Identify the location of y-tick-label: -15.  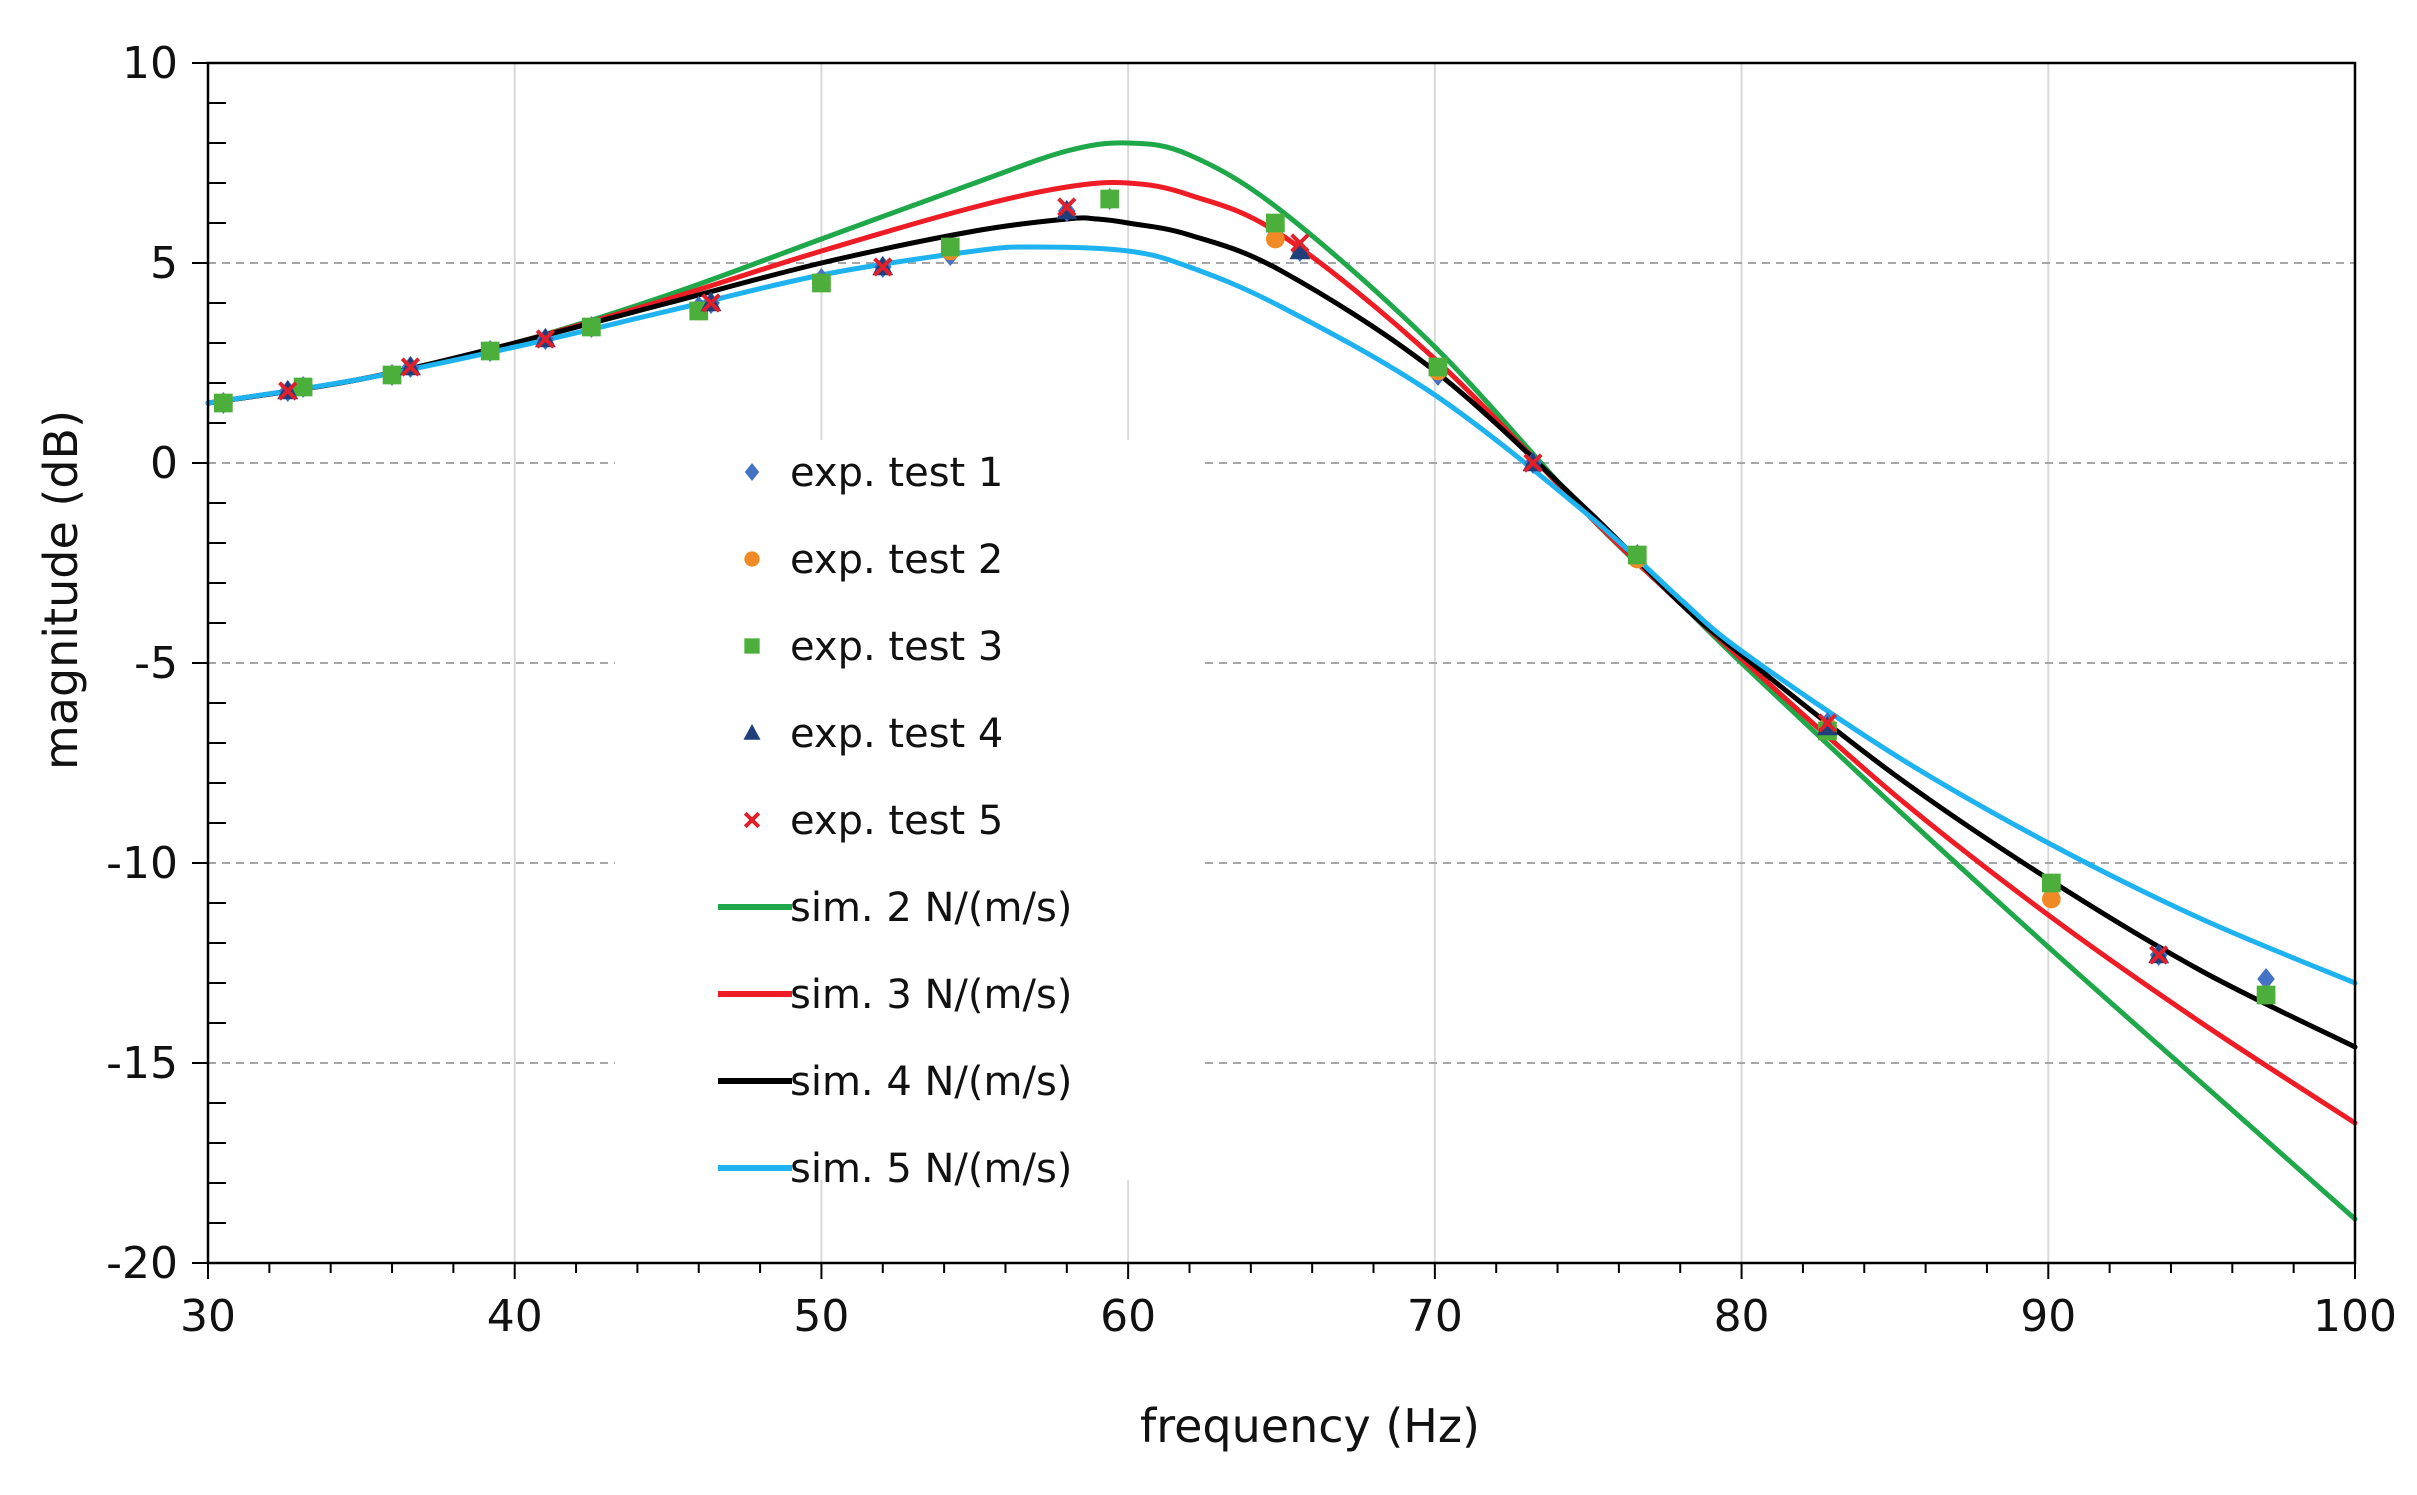
(142, 1063).